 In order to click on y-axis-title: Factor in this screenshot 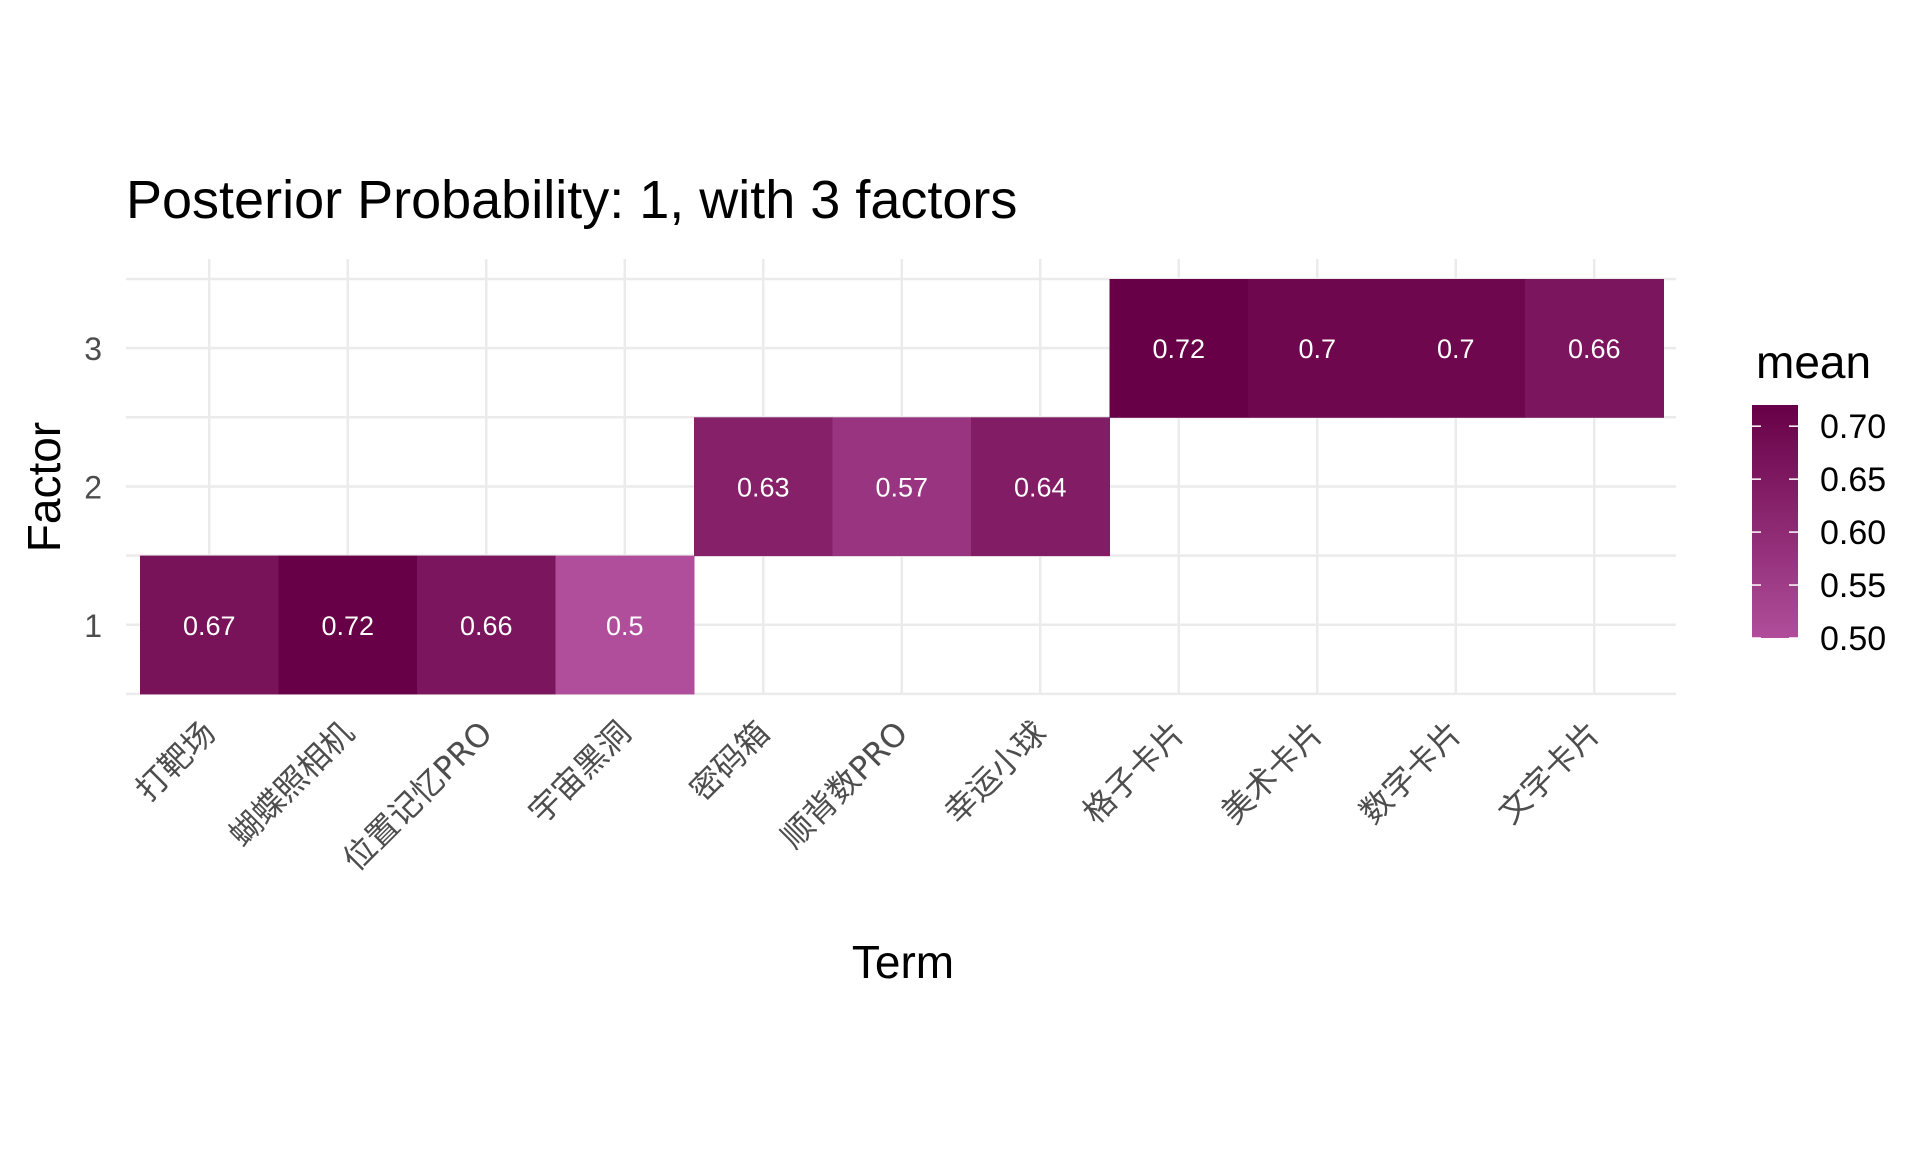, I will do `click(44, 487)`.